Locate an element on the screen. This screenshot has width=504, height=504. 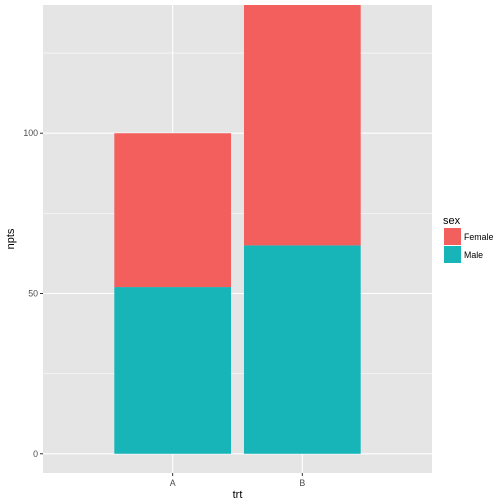
bar-female-a is located at coordinates (173, 210).